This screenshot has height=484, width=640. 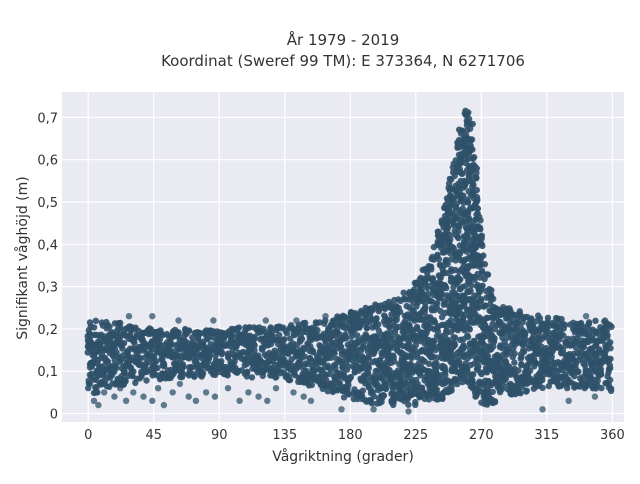 What do you see at coordinates (47, 288) in the screenshot?
I see `y-tick-label: 0,3` at bounding box center [47, 288].